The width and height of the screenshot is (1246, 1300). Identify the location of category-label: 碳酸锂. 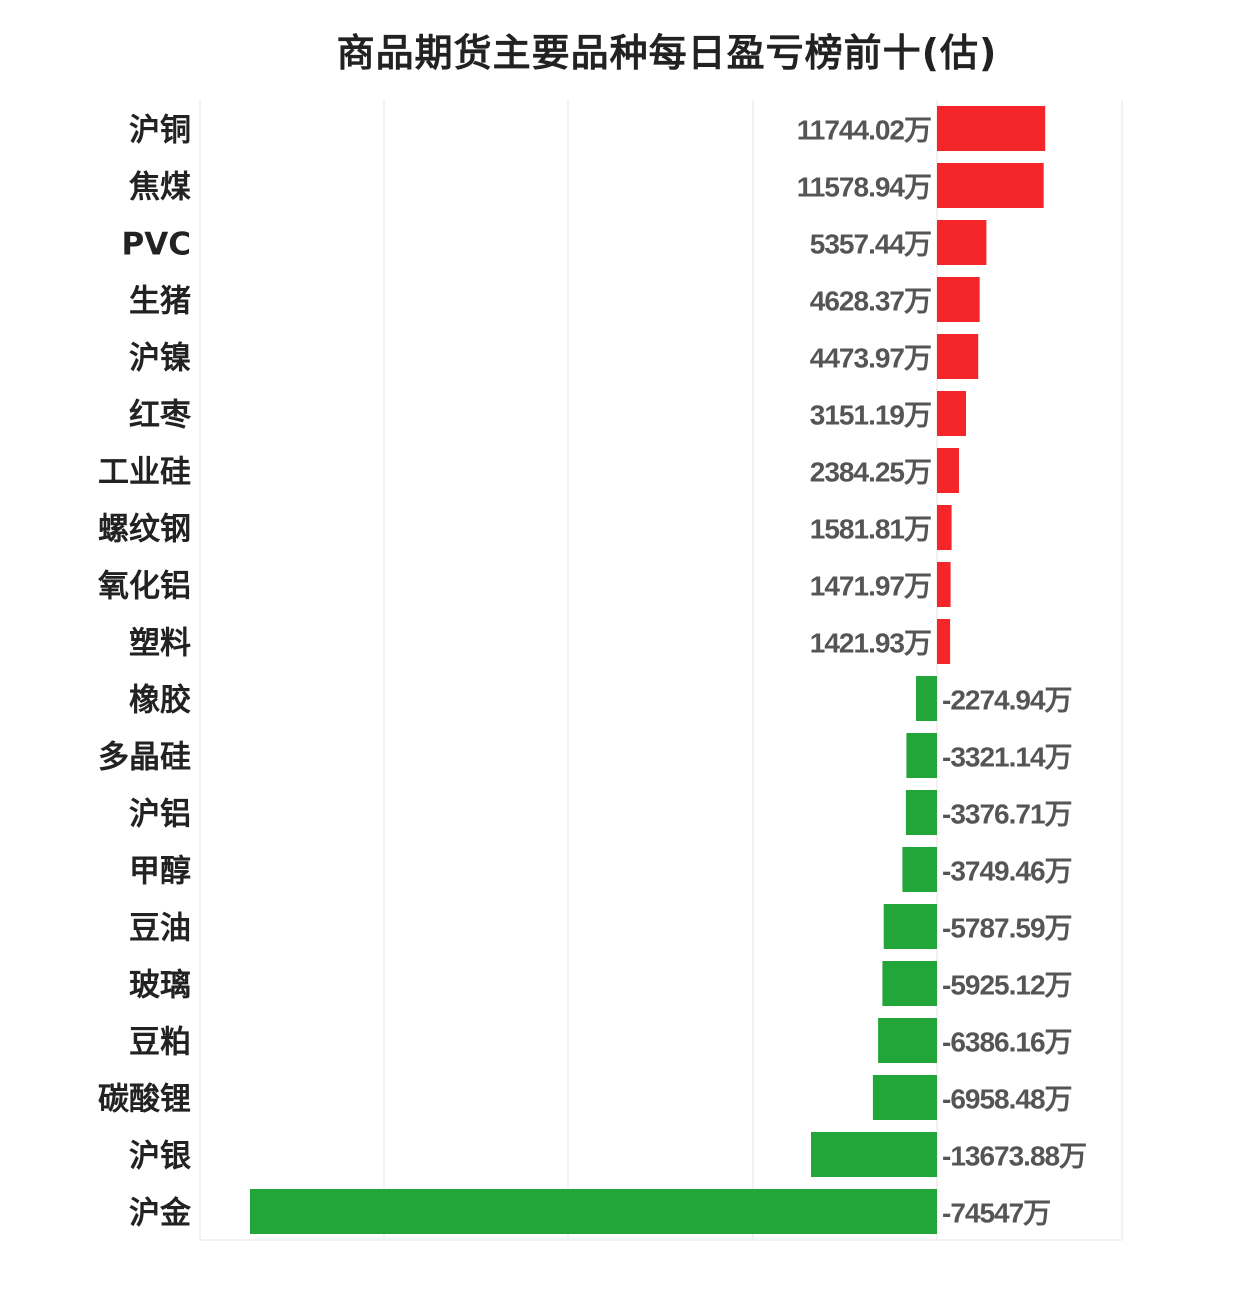
(144, 1100).